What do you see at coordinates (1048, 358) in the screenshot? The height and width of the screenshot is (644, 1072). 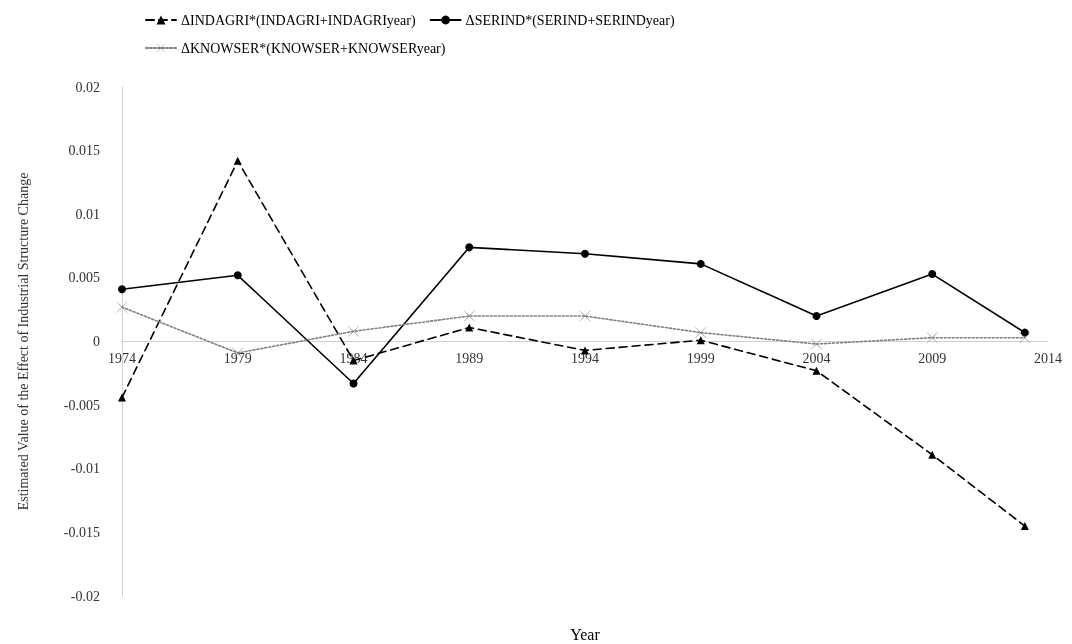 I see `x-tick-label: 2014` at bounding box center [1048, 358].